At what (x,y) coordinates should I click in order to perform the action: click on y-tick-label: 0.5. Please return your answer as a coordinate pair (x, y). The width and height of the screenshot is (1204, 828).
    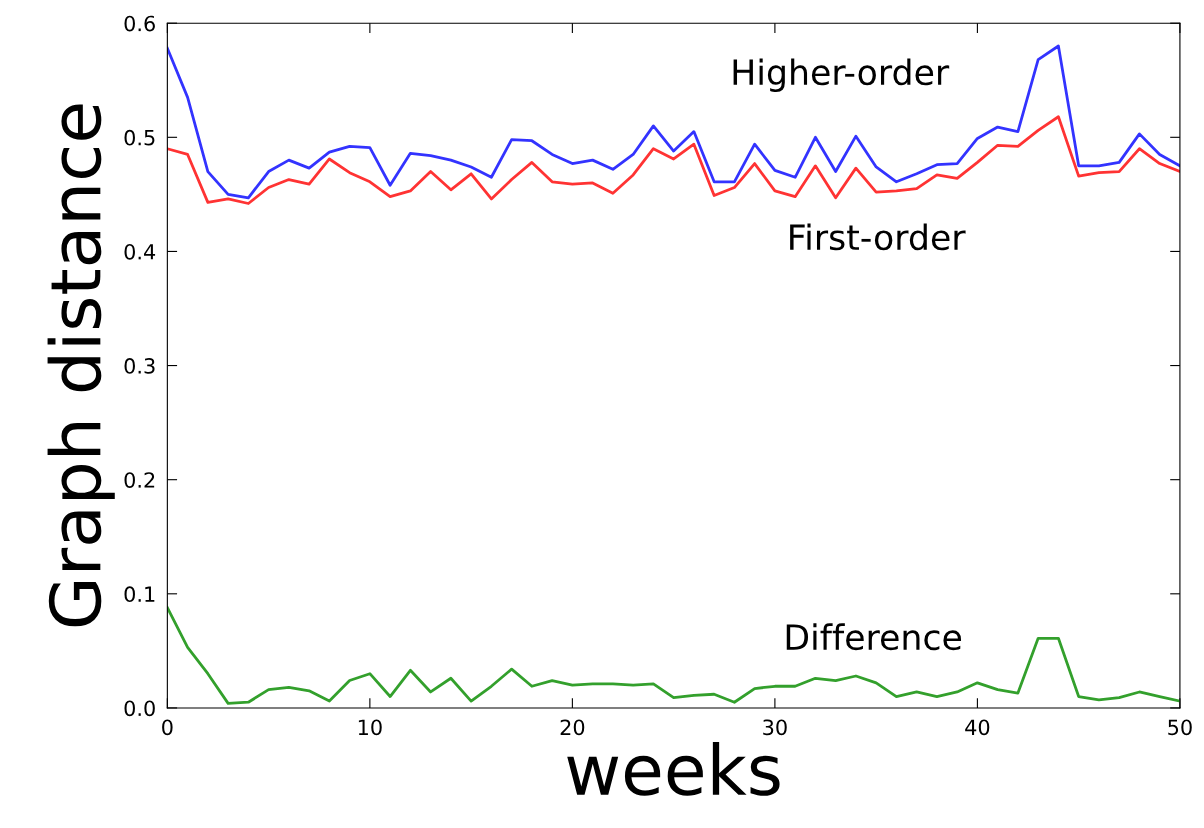
    Looking at the image, I should click on (139, 137).